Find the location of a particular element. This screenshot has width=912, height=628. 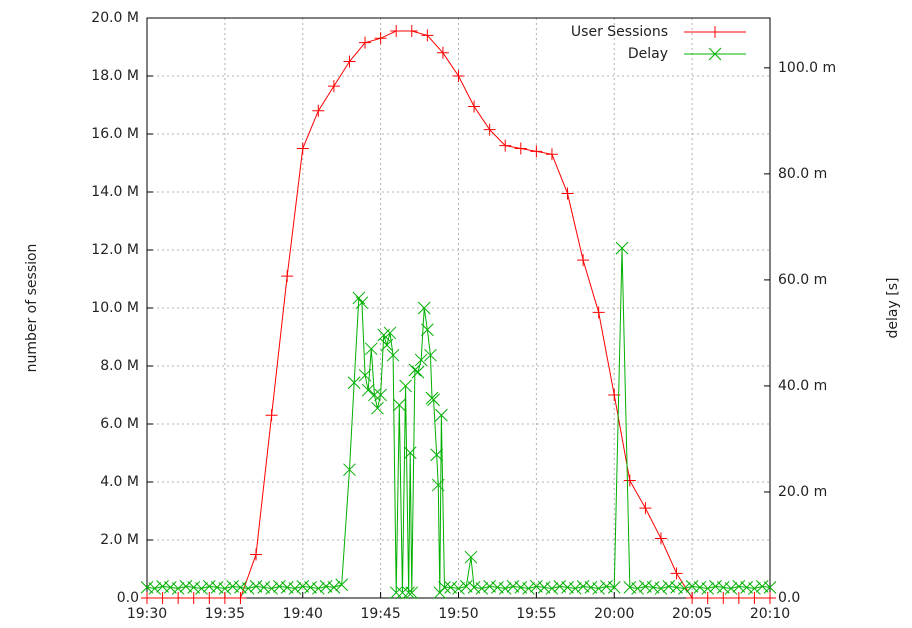

y-tick-label: 12.0 M is located at coordinates (115, 250).